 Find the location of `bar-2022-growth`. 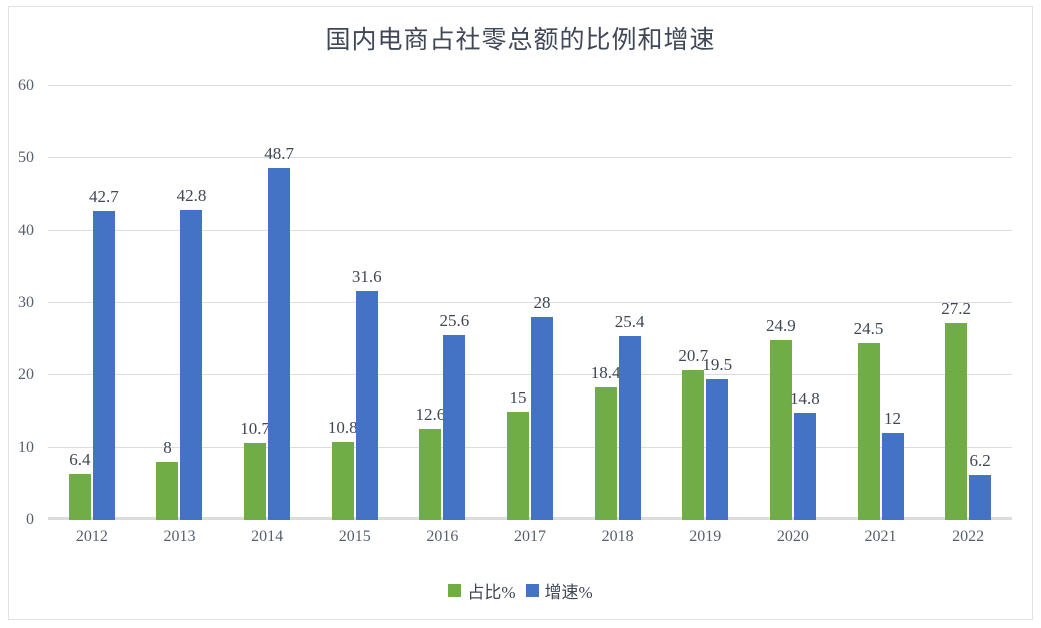

bar-2022-growth is located at coordinates (980, 497).